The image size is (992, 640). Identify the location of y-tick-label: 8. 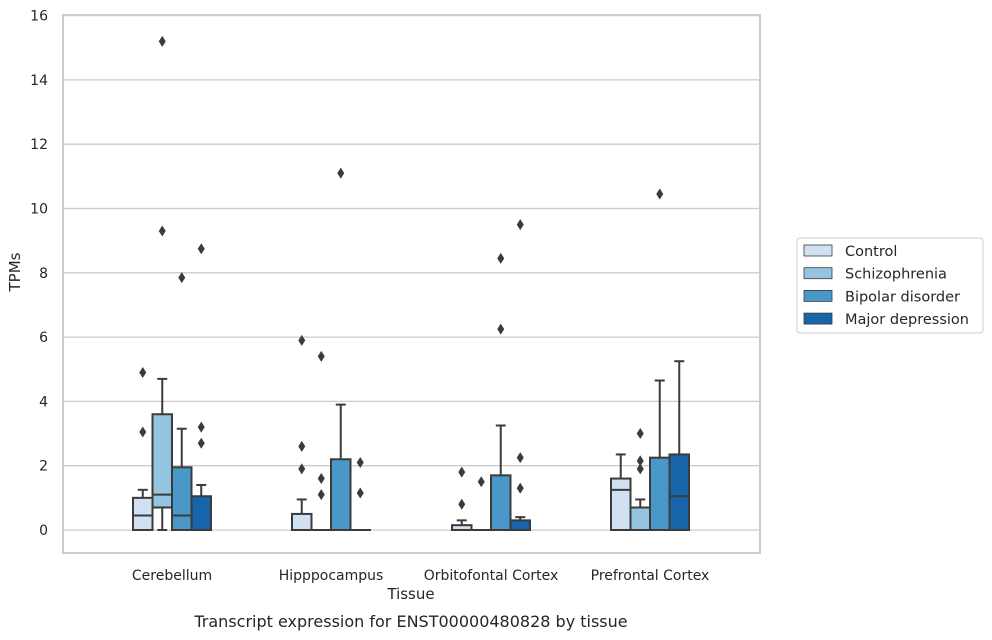
(43, 274).